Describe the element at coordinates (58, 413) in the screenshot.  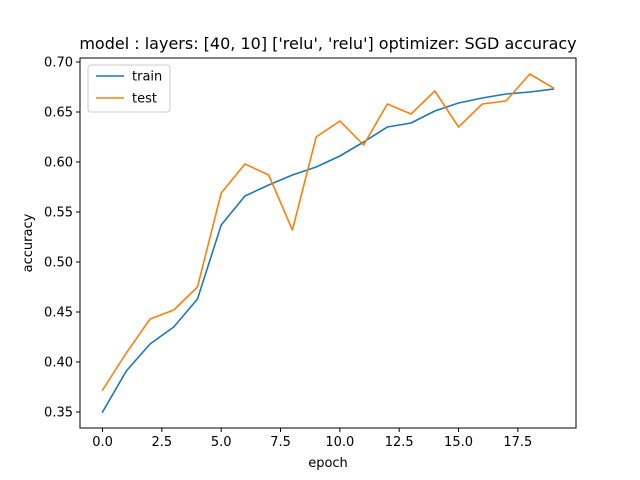
I see `y-tick-label: 0.35` at that location.